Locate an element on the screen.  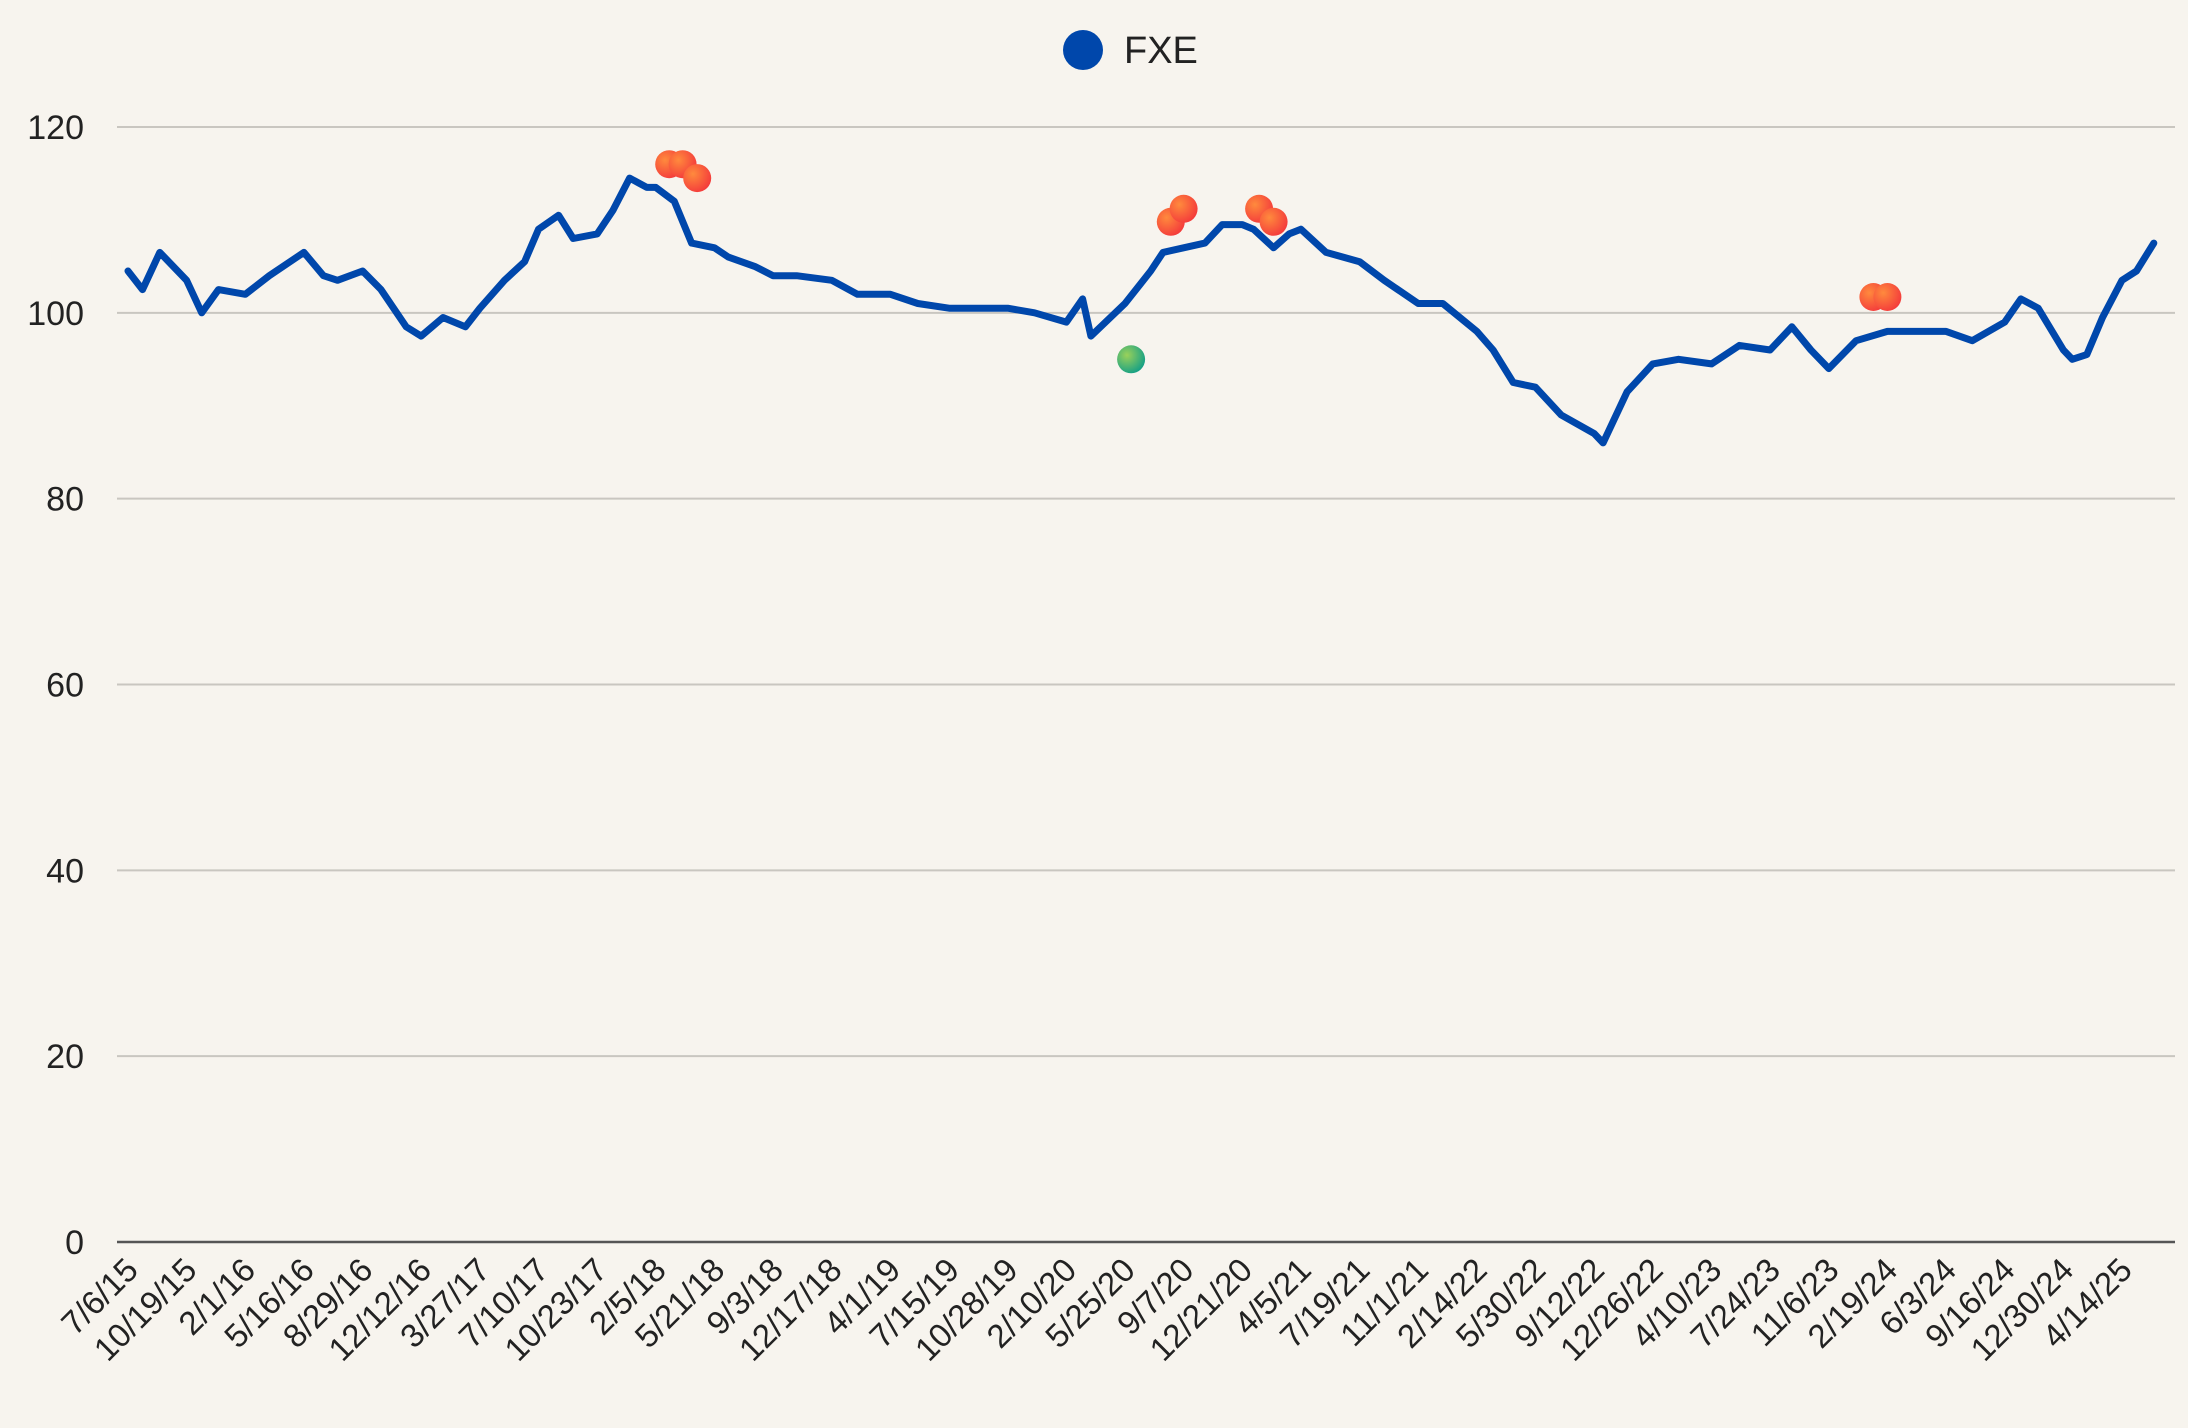
legend-label-fxe: FXE is located at coordinates (1161, 51).